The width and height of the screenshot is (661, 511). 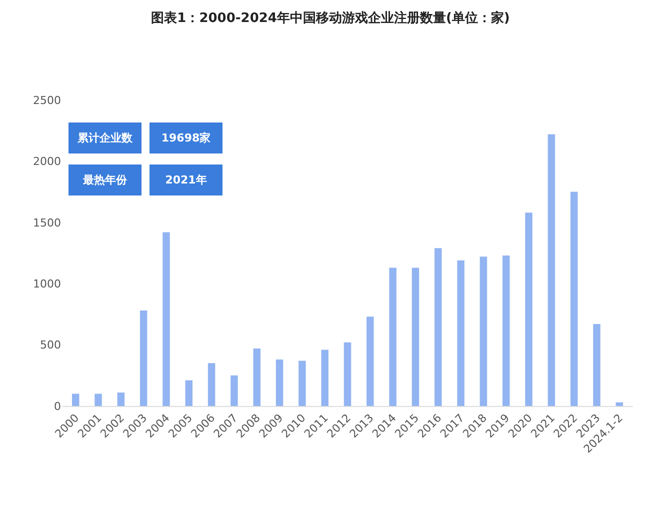 What do you see at coordinates (47, 161) in the screenshot?
I see `y-tick-label: 2000` at bounding box center [47, 161].